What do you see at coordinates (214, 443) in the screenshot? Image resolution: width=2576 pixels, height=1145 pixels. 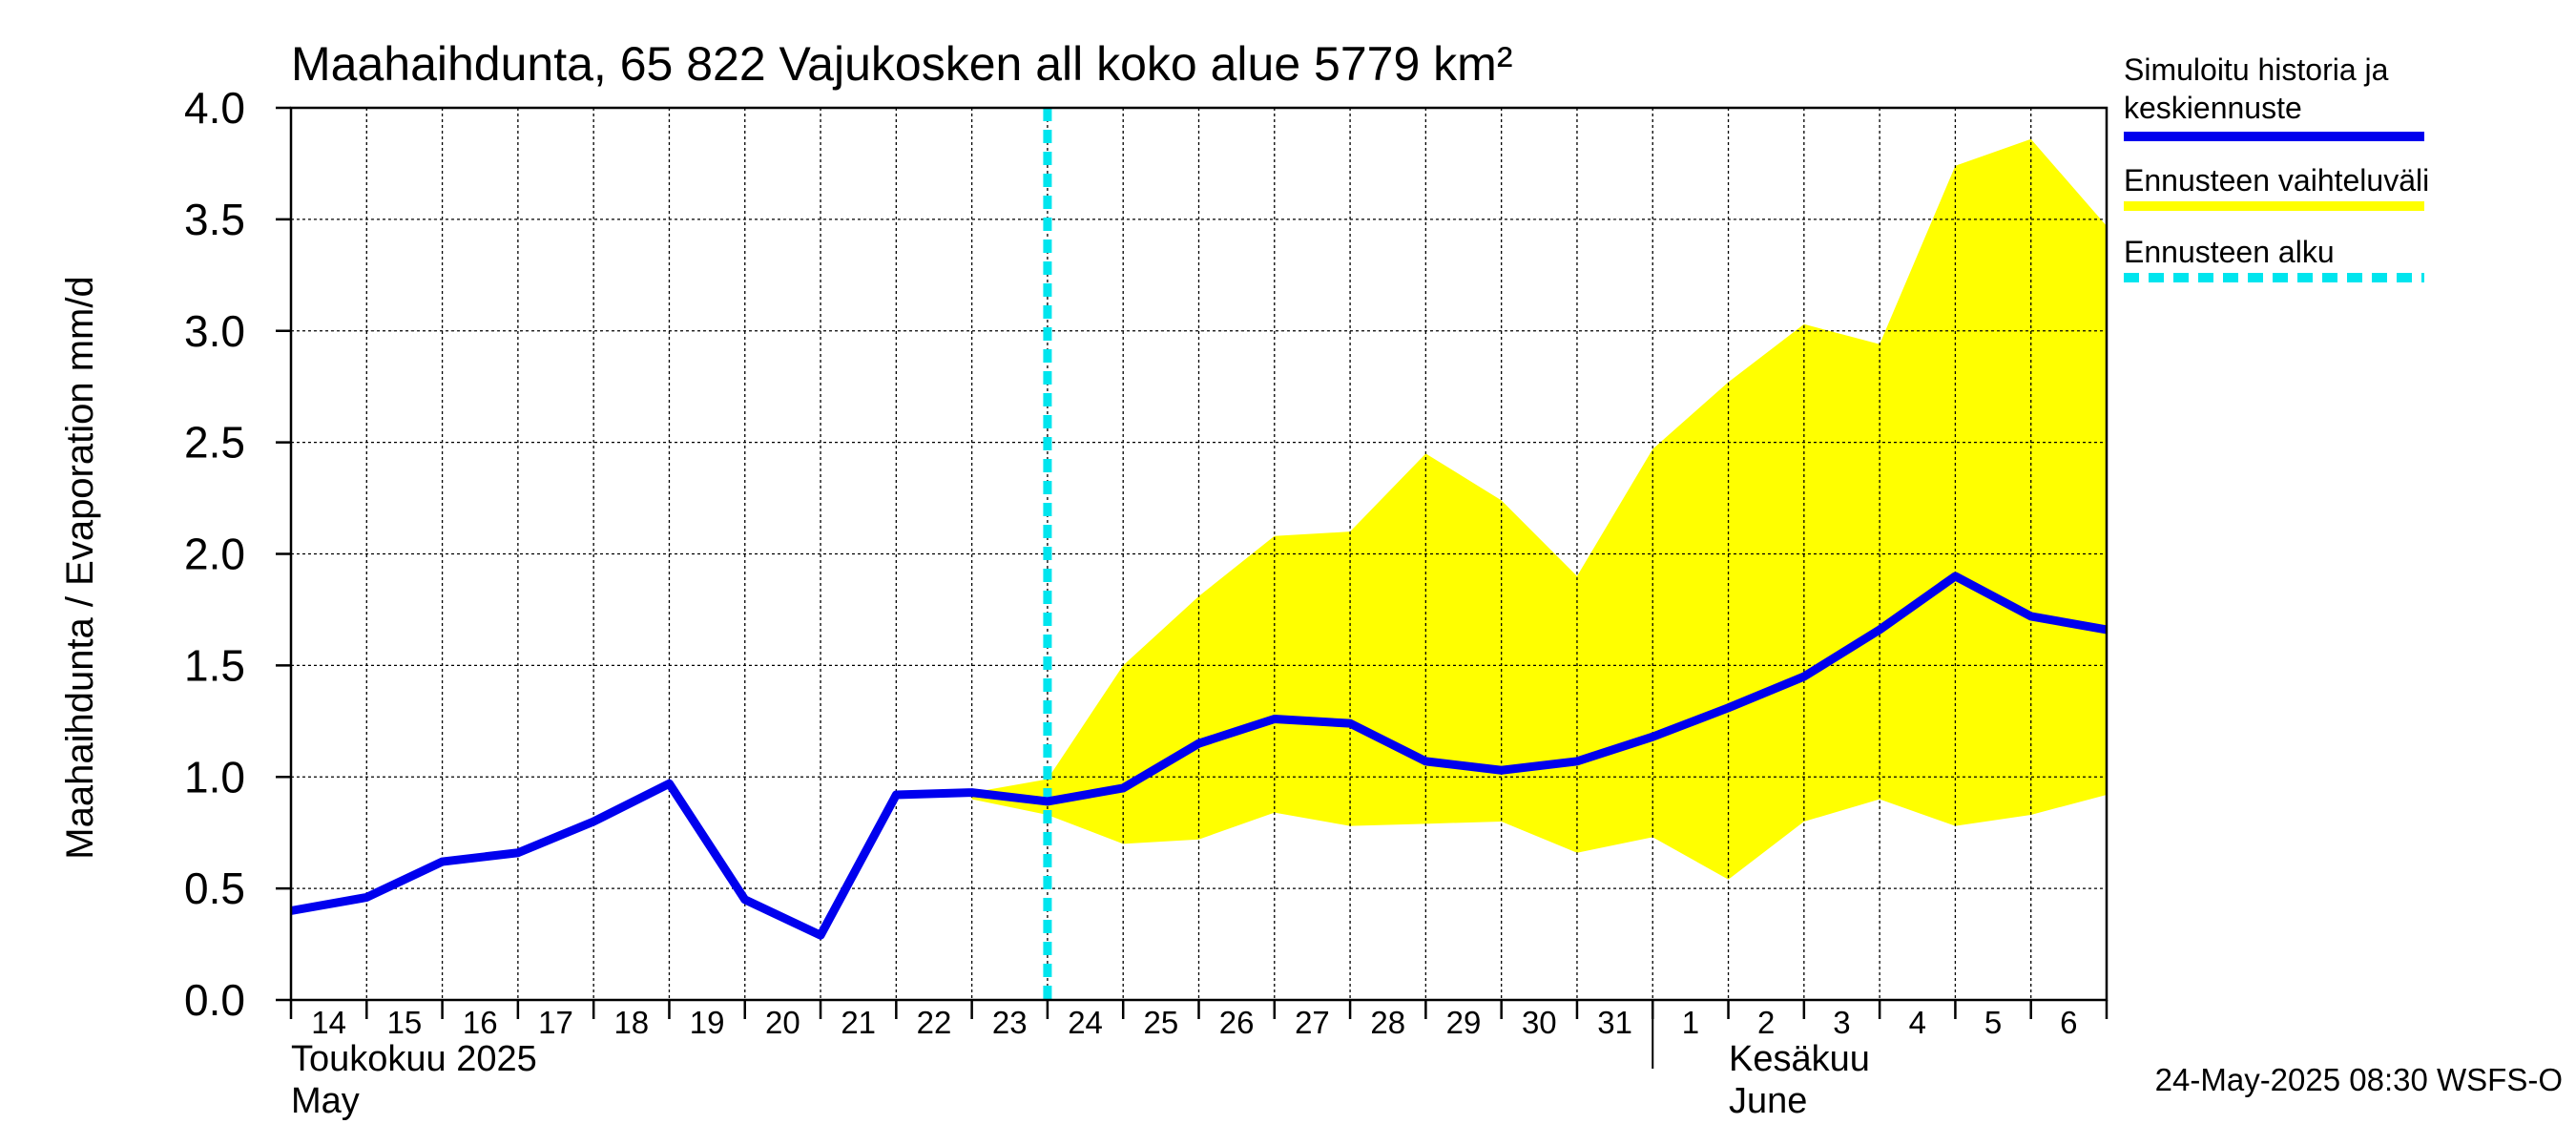 I see `y-tick-label: 2.5` at bounding box center [214, 443].